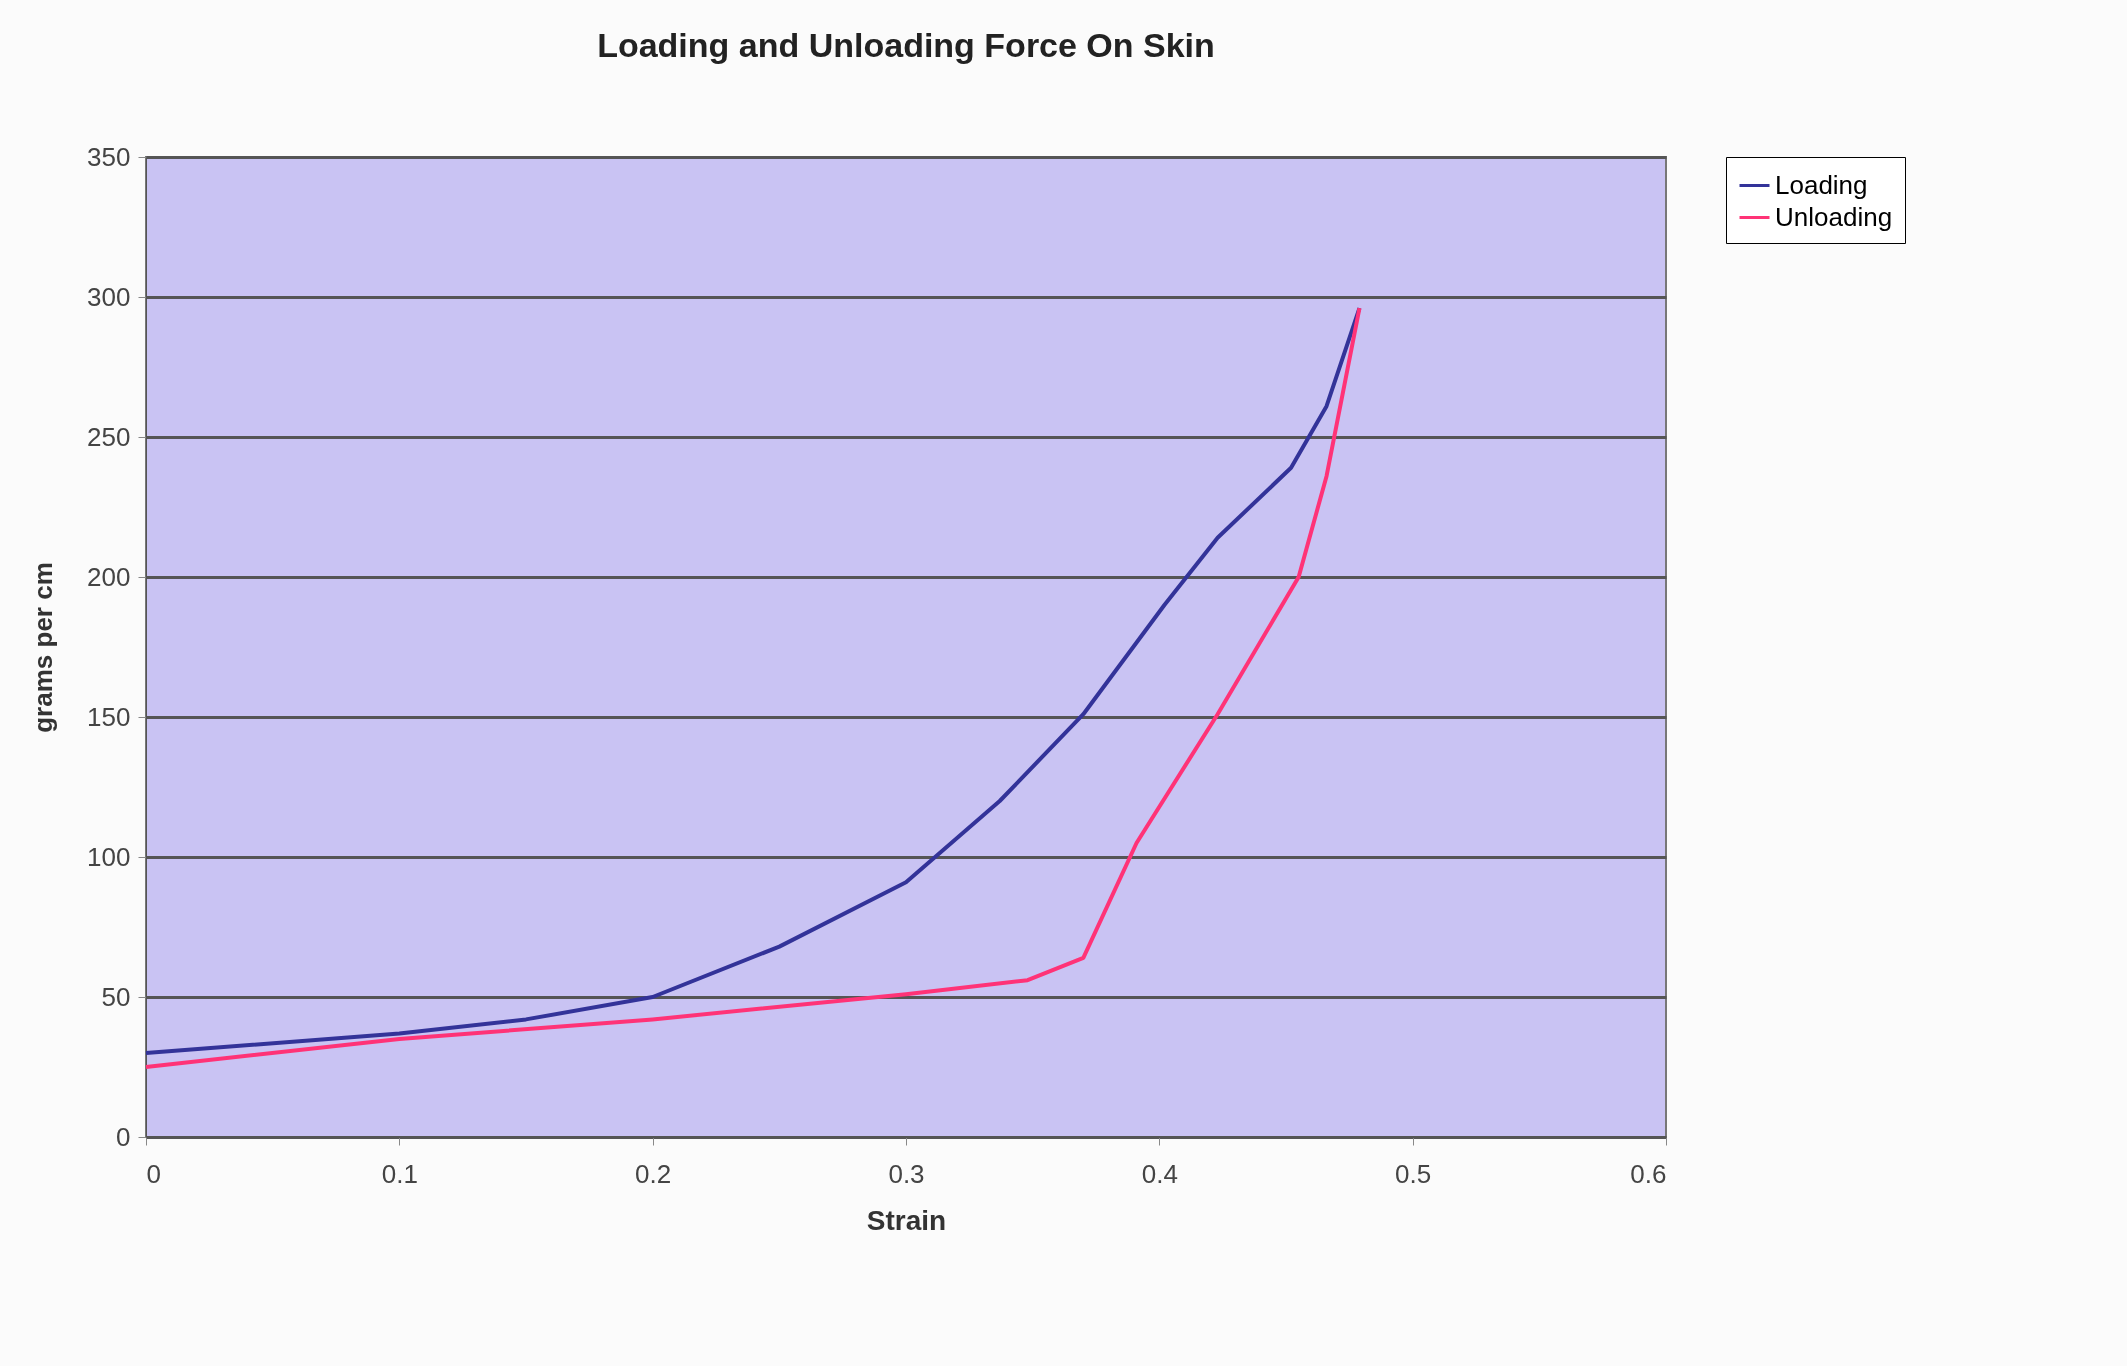 This screenshot has height=1366, width=2127. Describe the element at coordinates (153, 1173) in the screenshot. I see `x-tick-label: 0` at that location.